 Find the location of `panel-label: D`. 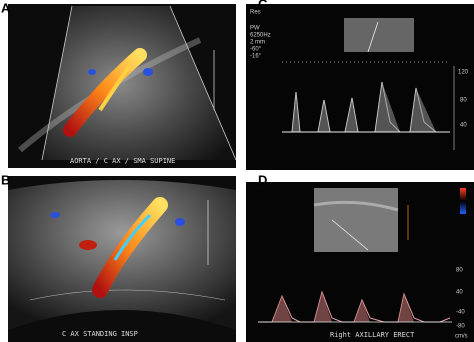

panel-label: D is located at coordinates (262, 179).